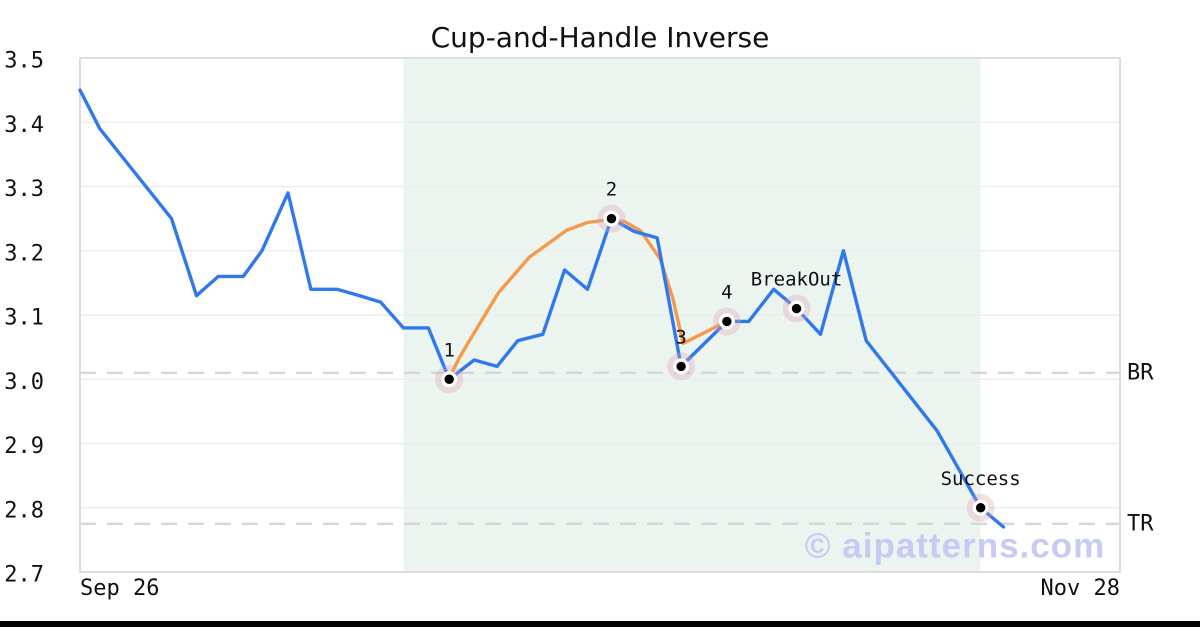  Describe the element at coordinates (24, 575) in the screenshot. I see `y-tick-2.7: 2.7` at that location.